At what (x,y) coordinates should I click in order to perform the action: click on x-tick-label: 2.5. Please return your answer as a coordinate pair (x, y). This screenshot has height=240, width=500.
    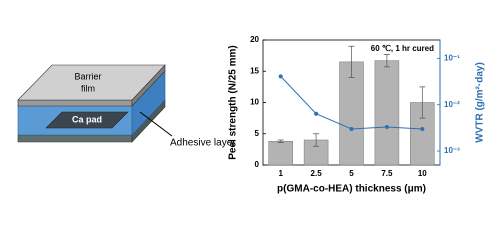
    Looking at the image, I should click on (317, 173).